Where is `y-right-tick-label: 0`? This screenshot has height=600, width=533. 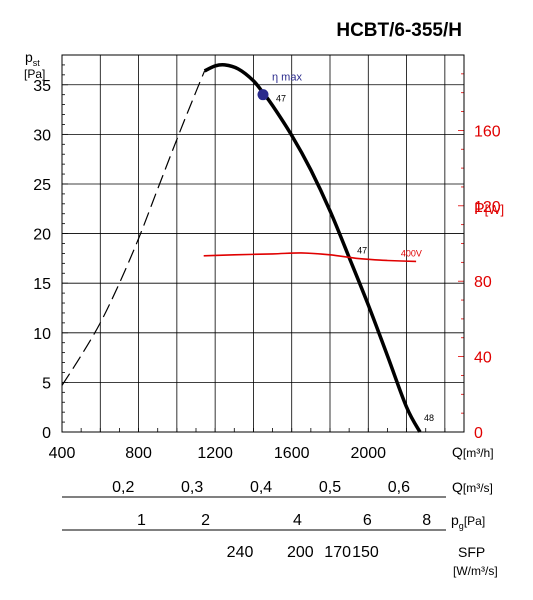
y-right-tick-label: 0 is located at coordinates (478, 433).